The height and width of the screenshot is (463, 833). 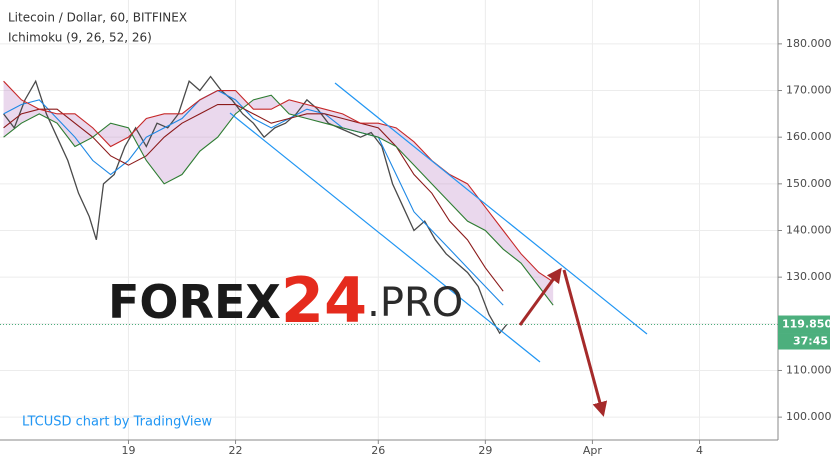 What do you see at coordinates (540, 296) in the screenshot?
I see `arrow-up` at bounding box center [540, 296].